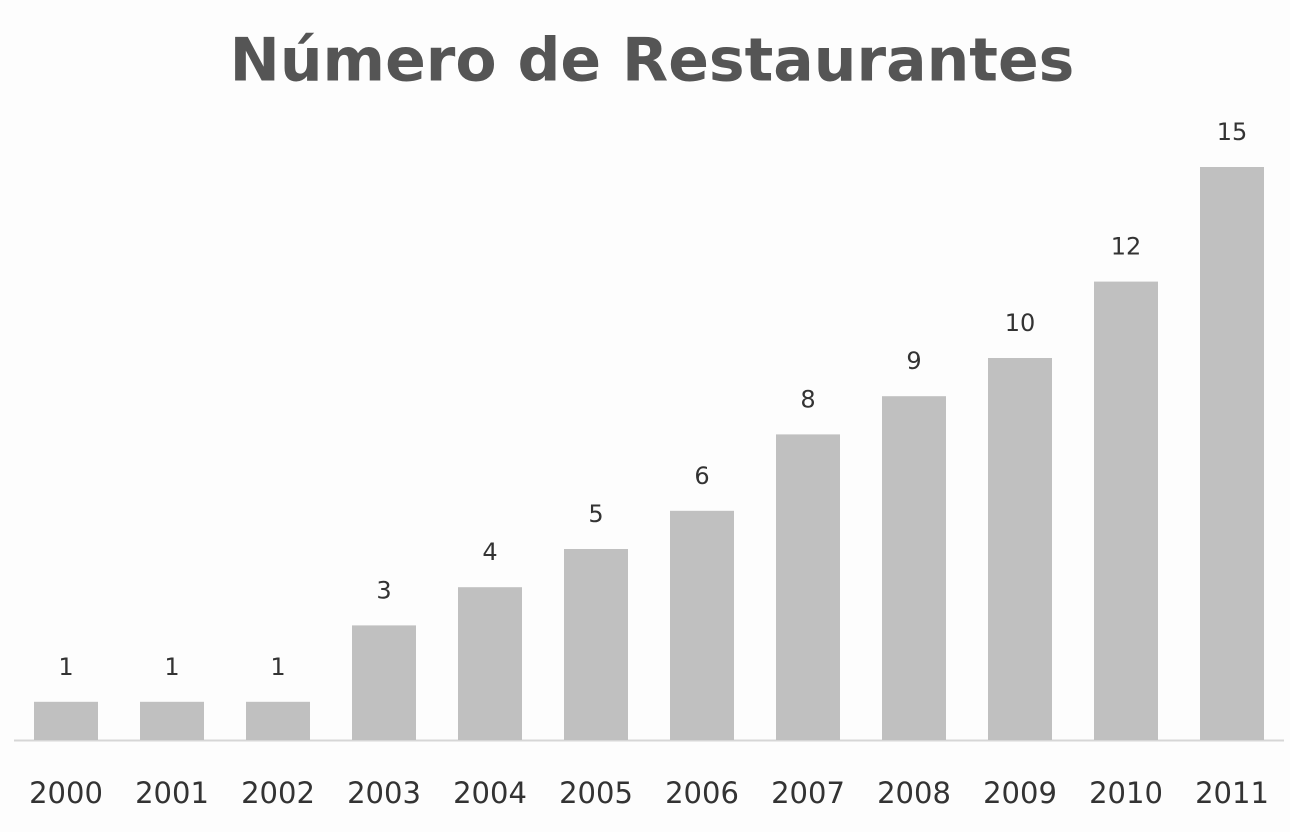 The height and width of the screenshot is (832, 1290). I want to click on value-label: 10, so click(1020, 323).